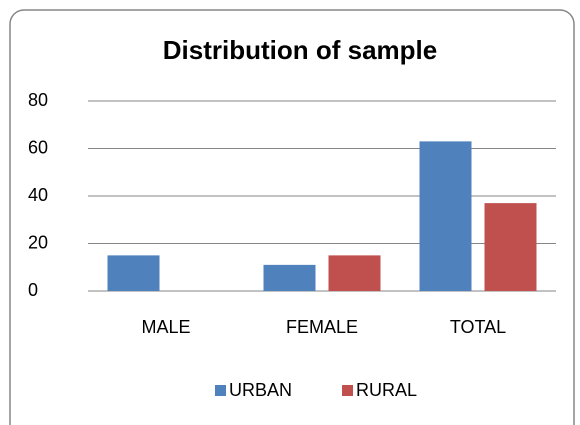 The width and height of the screenshot is (580, 425). Describe the element at coordinates (38, 147) in the screenshot. I see `y-tick-label: 60` at that location.